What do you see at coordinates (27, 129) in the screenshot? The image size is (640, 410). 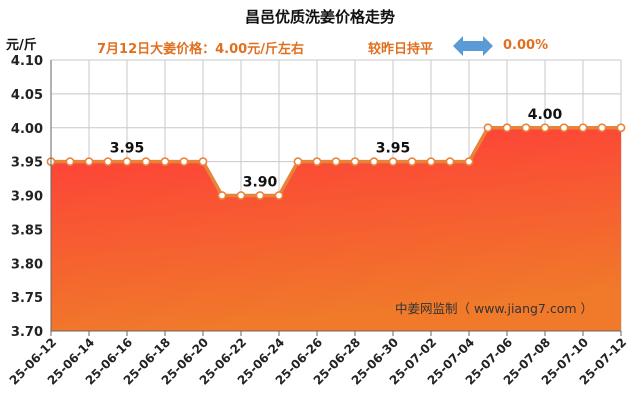 I see `y-tick-label: 4.00` at bounding box center [27, 129].